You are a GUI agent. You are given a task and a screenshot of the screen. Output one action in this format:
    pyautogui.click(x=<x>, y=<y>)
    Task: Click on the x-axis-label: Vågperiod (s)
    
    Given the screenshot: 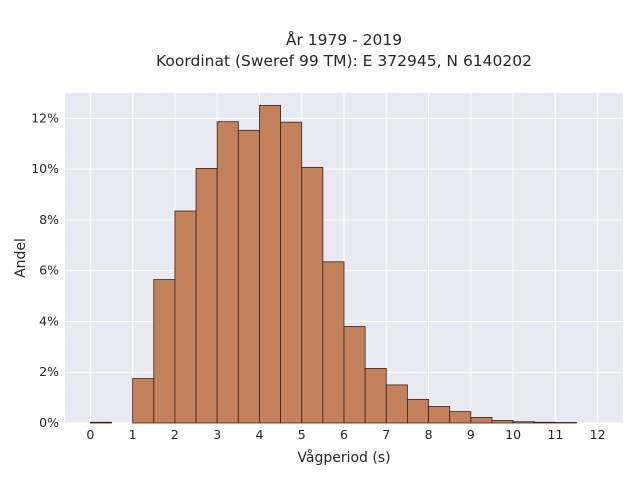 What is the action you would take?
    pyautogui.click(x=343, y=457)
    